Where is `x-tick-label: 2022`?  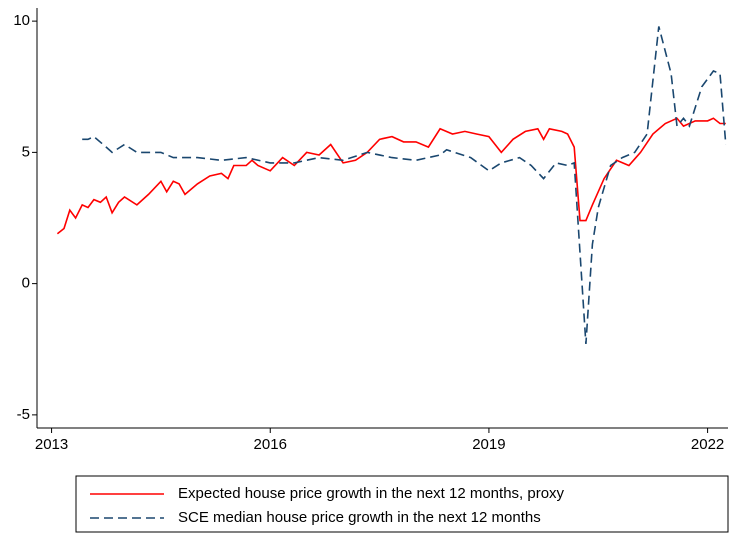
x-tick-label: 2022 is located at coordinates (707, 444).